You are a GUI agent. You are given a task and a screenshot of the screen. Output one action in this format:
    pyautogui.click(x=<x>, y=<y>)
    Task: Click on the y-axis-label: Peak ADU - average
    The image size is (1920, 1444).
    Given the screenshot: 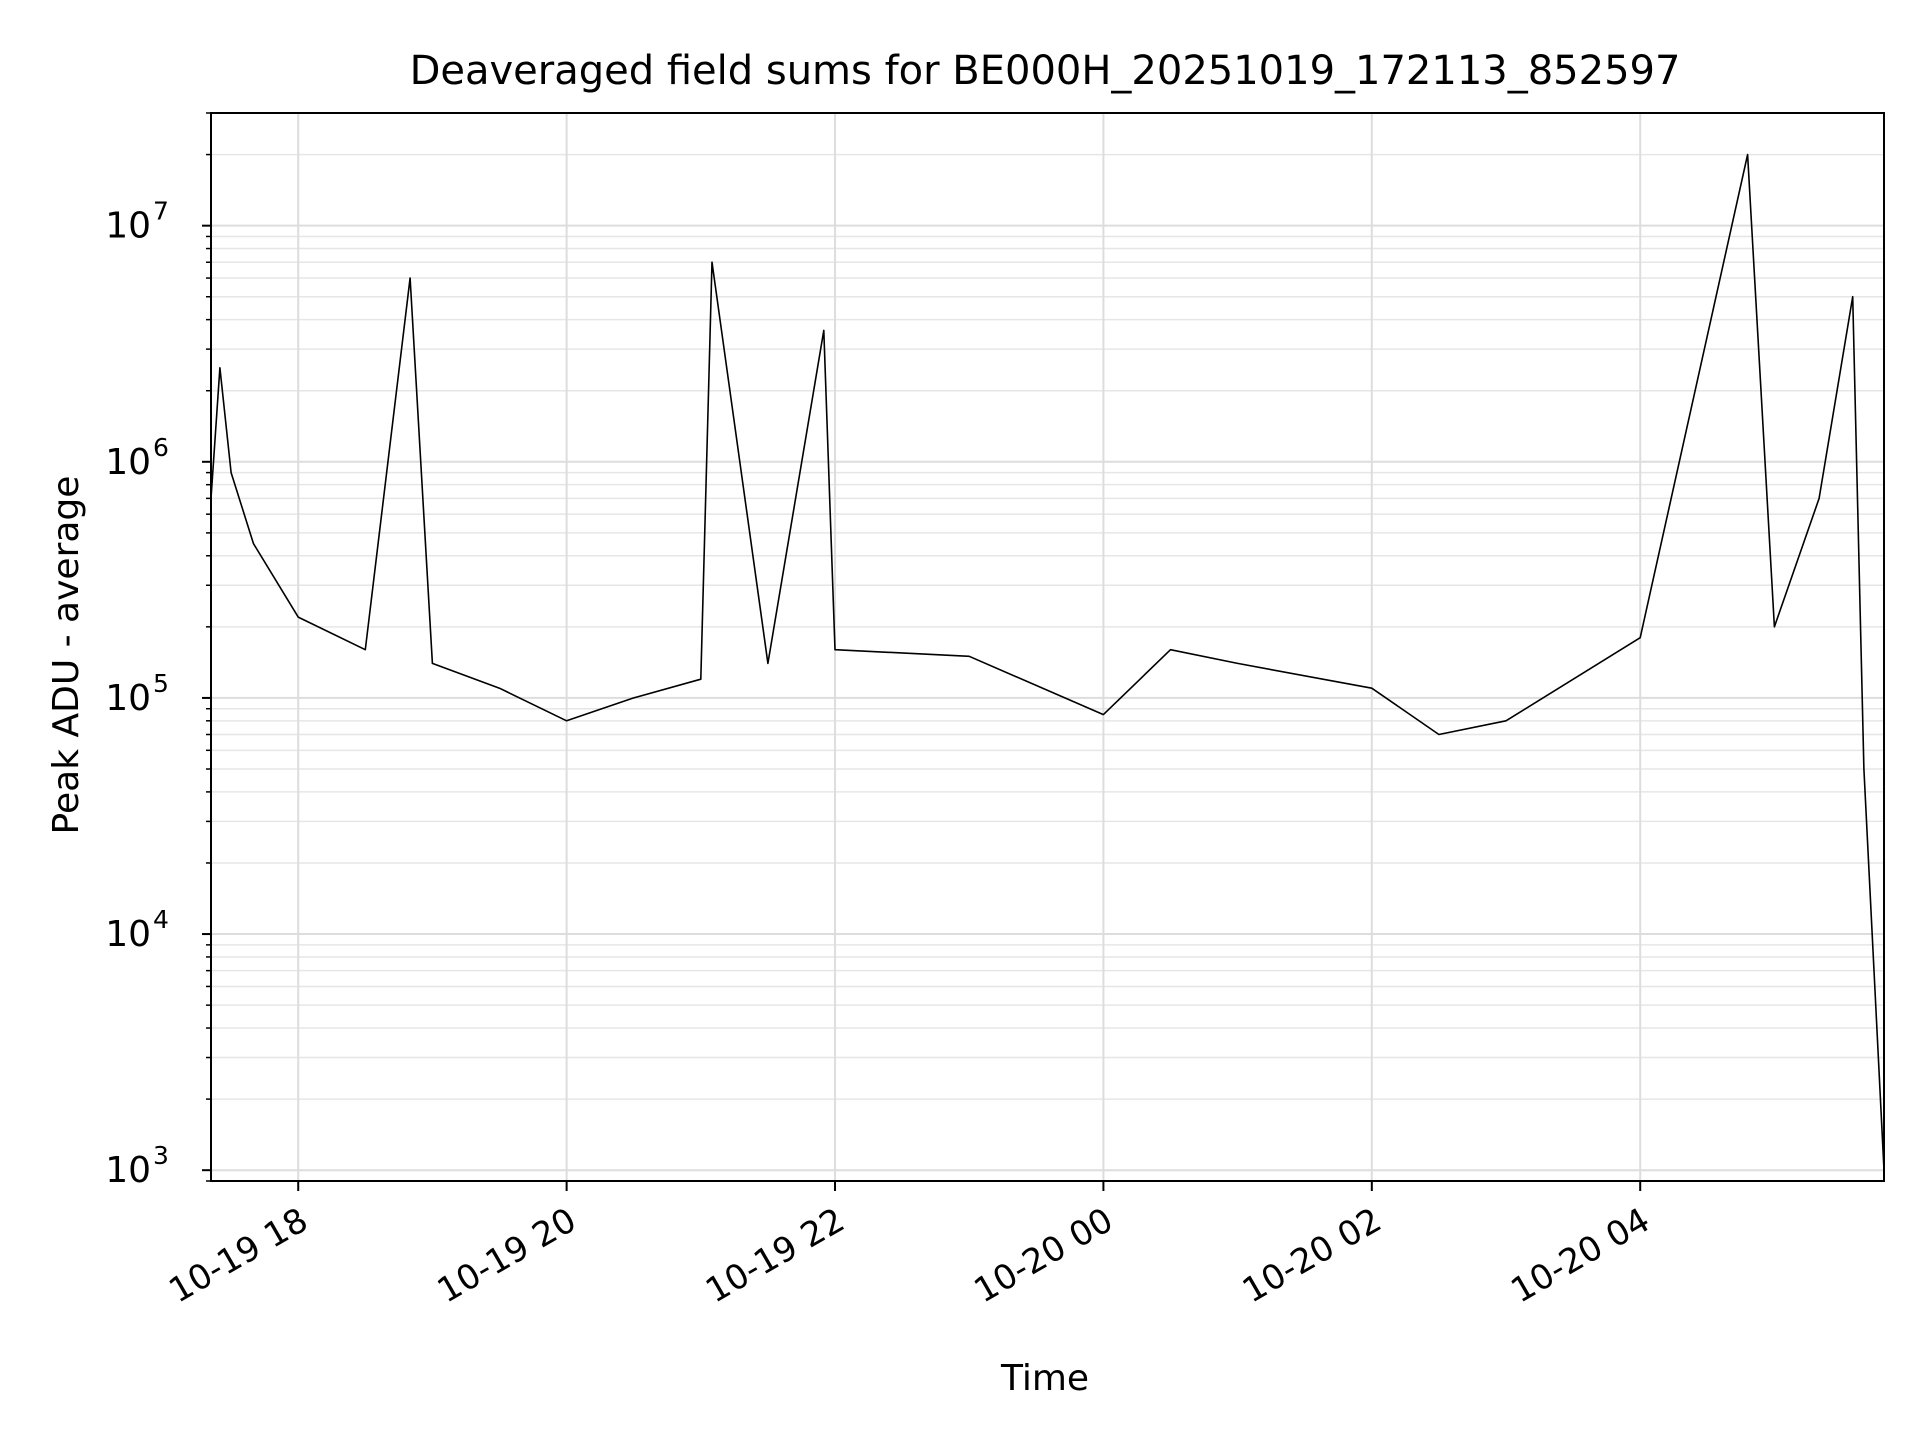 What is the action you would take?
    pyautogui.click(x=66, y=655)
    